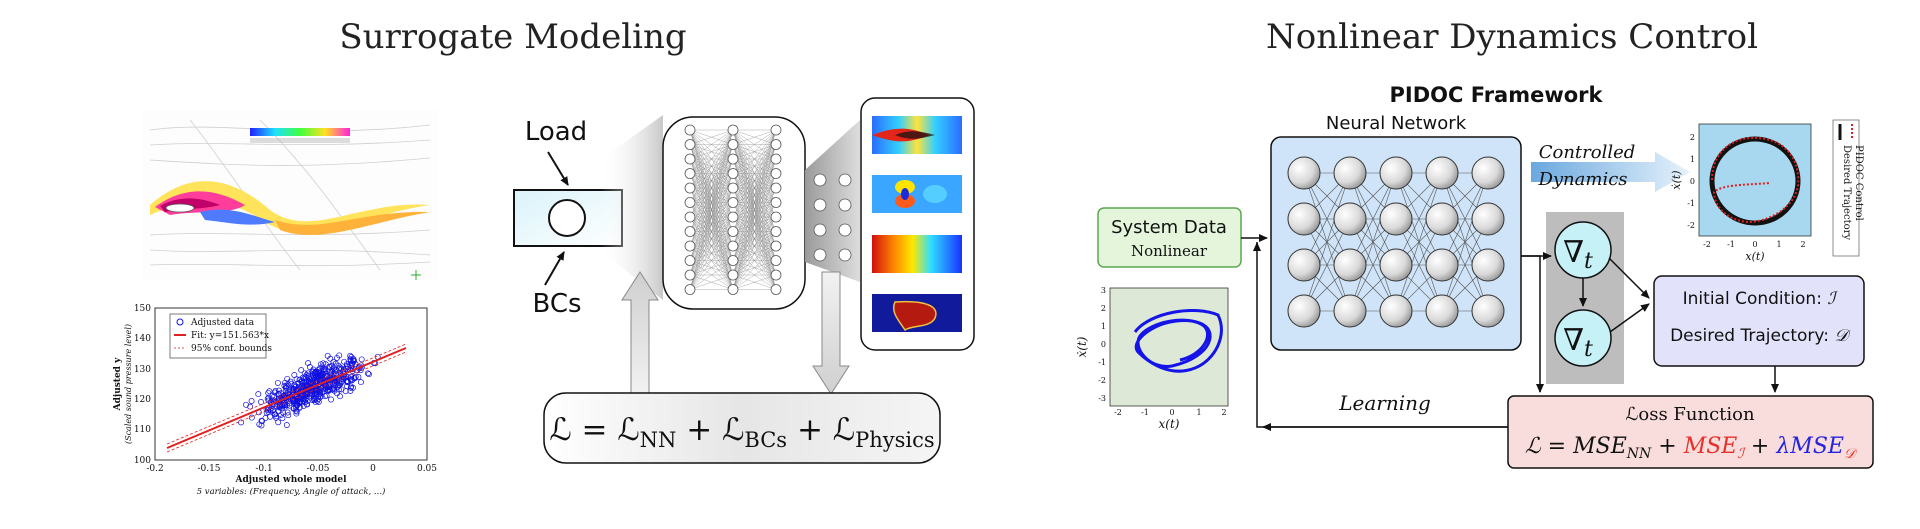  I want to click on svg-text: Desired Trajectory: 𝒟, so click(1760, 336).